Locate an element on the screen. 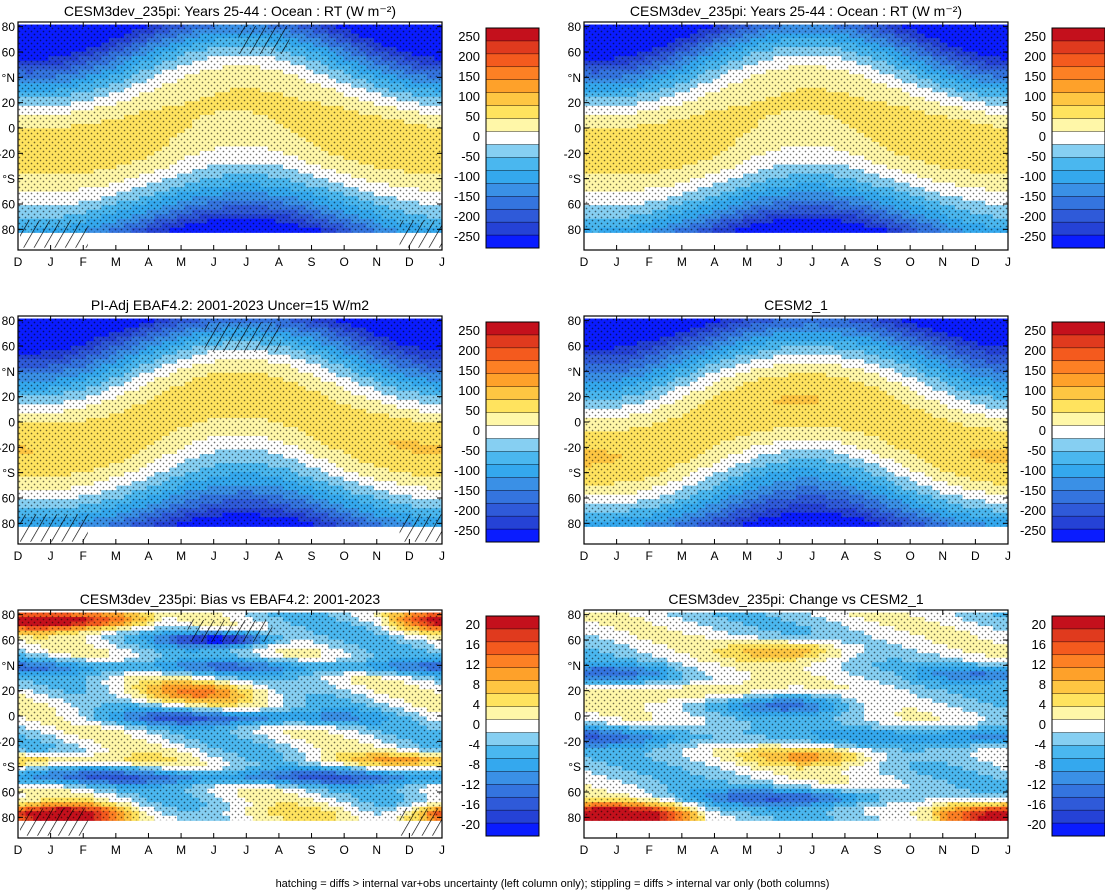  chart-title: CESM3dev_235pi: Change vs CESM2_1 is located at coordinates (795, 599).